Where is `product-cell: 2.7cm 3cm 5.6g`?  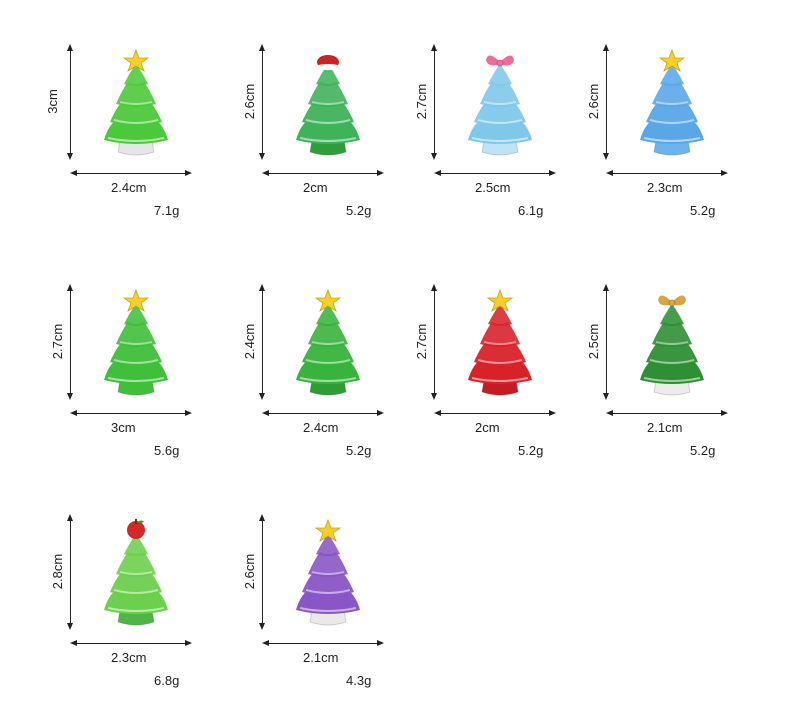
product-cell: 2.7cm 3cm 5.6g is located at coordinates (125, 373).